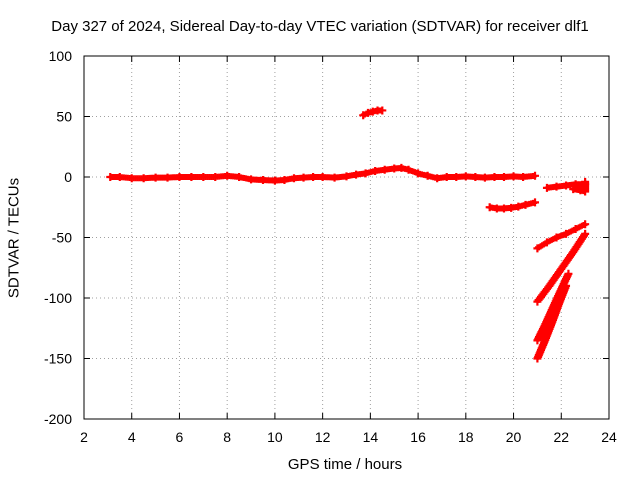  Describe the element at coordinates (14, 238) in the screenshot. I see `y-axis-label: SDTVAR / TECUs` at that location.